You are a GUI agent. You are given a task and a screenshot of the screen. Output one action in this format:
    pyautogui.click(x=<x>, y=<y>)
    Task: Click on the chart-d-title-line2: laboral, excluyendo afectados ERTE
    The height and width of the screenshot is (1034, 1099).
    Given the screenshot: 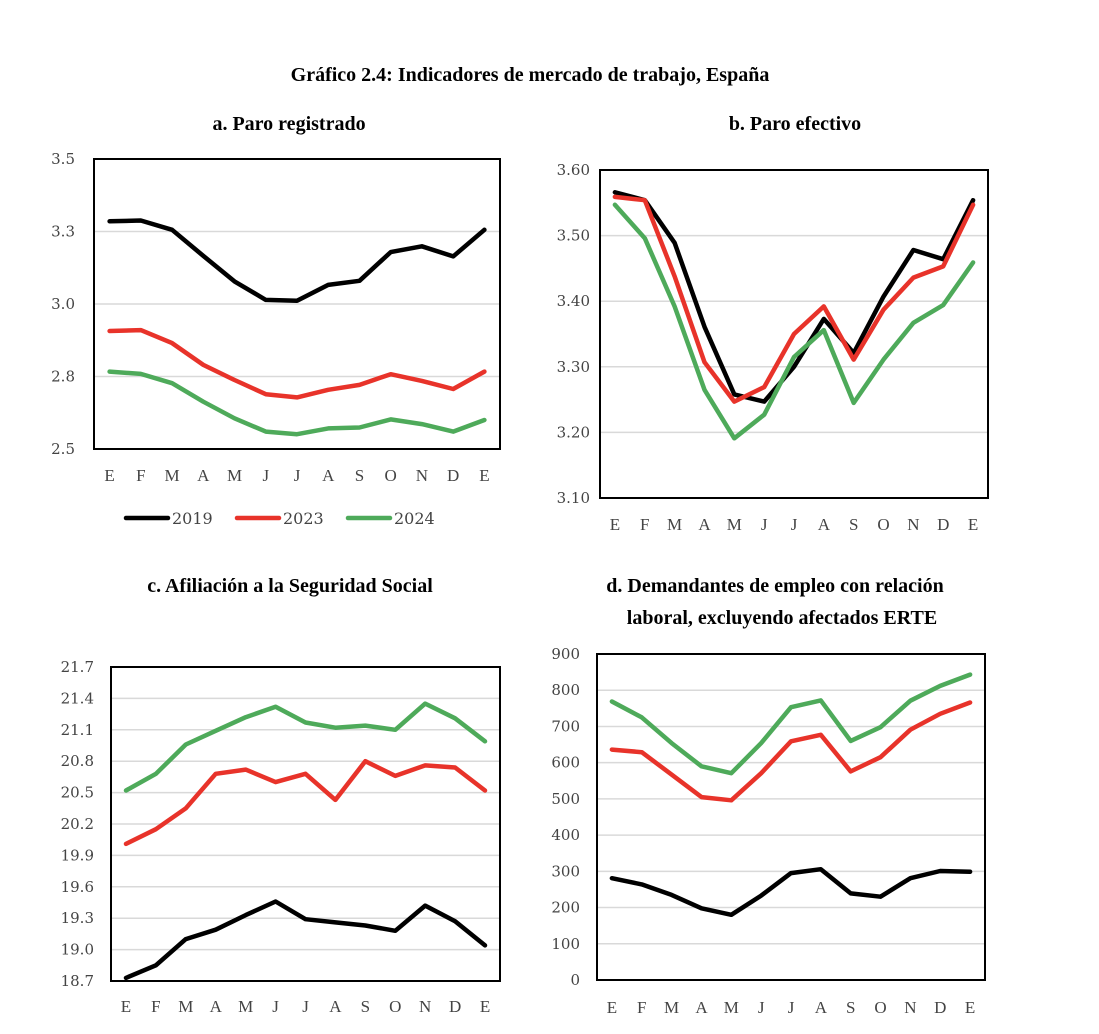 What is the action you would take?
    pyautogui.click(x=782, y=618)
    